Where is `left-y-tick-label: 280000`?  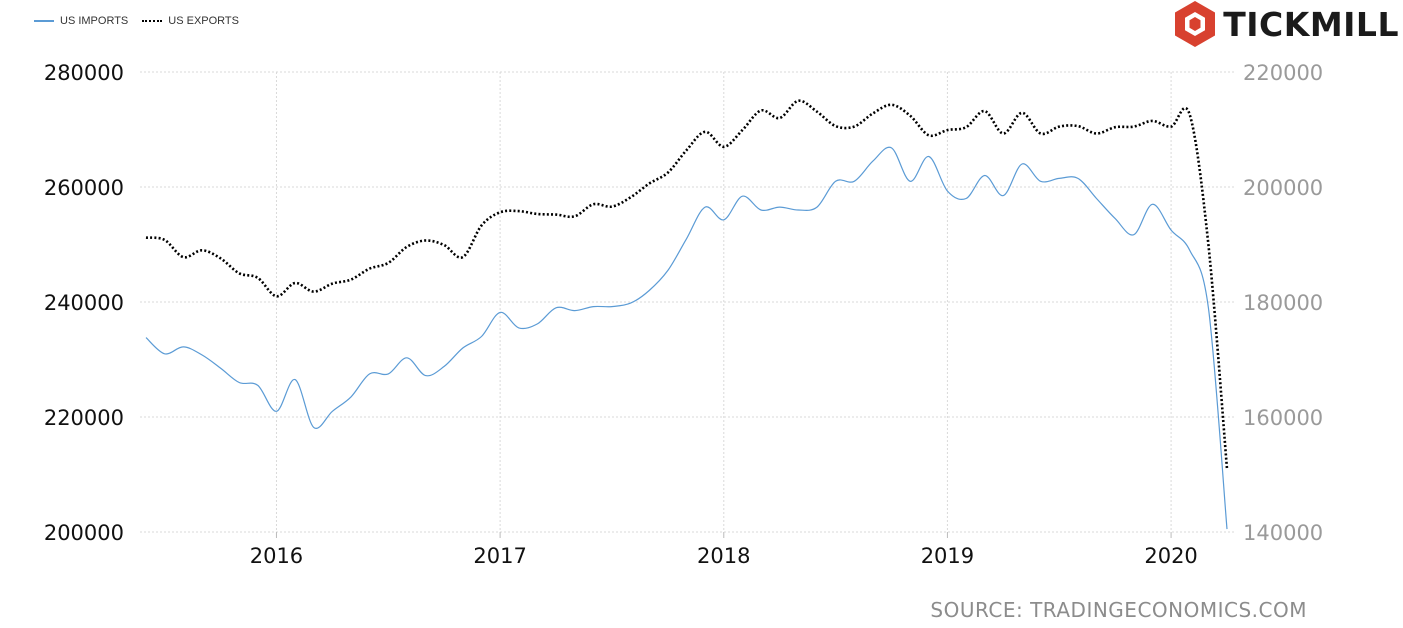
left-y-tick-label: 280000 is located at coordinates (84, 73).